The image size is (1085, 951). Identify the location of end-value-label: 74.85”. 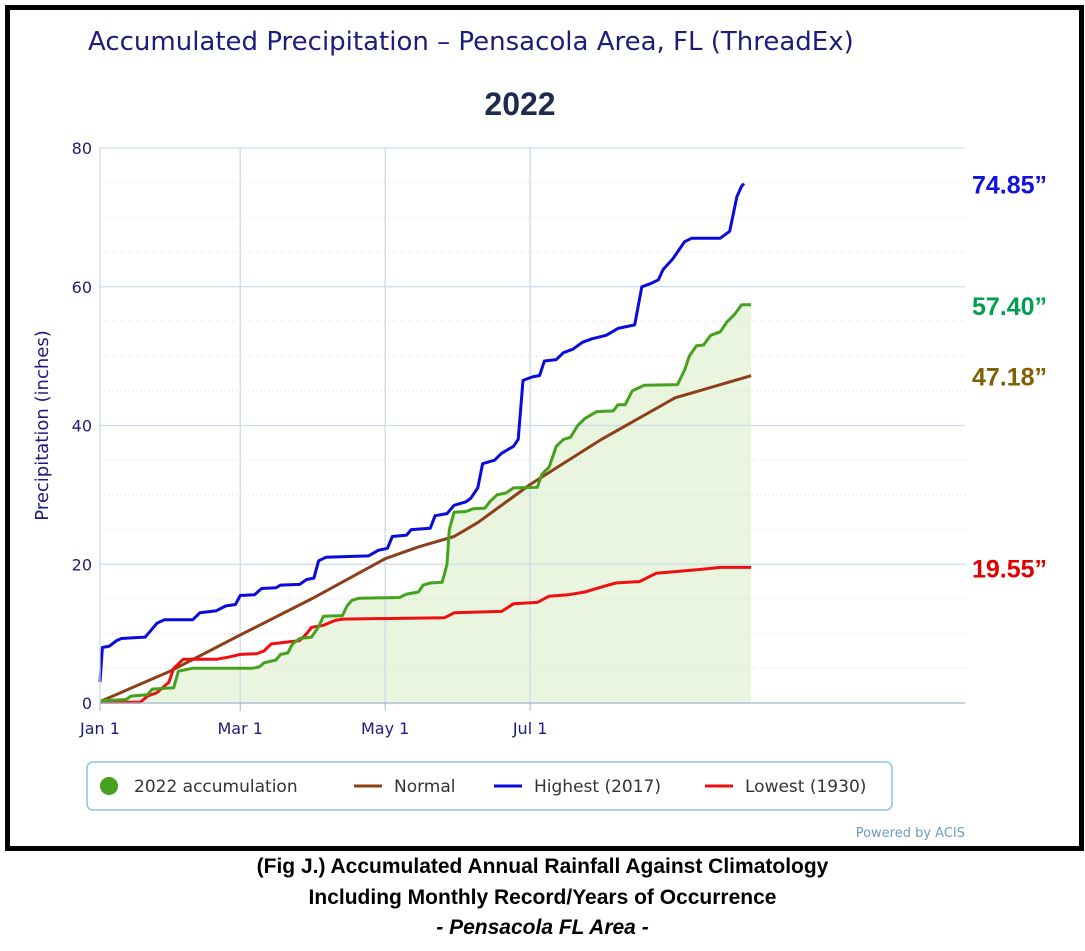
(1009, 186).